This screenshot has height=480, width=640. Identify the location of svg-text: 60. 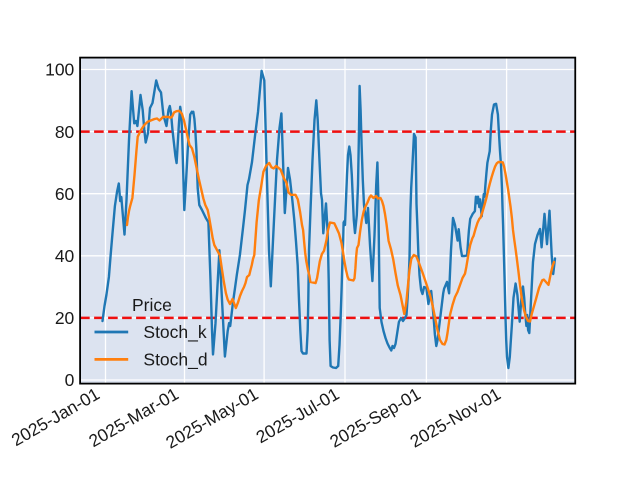
(65, 194).